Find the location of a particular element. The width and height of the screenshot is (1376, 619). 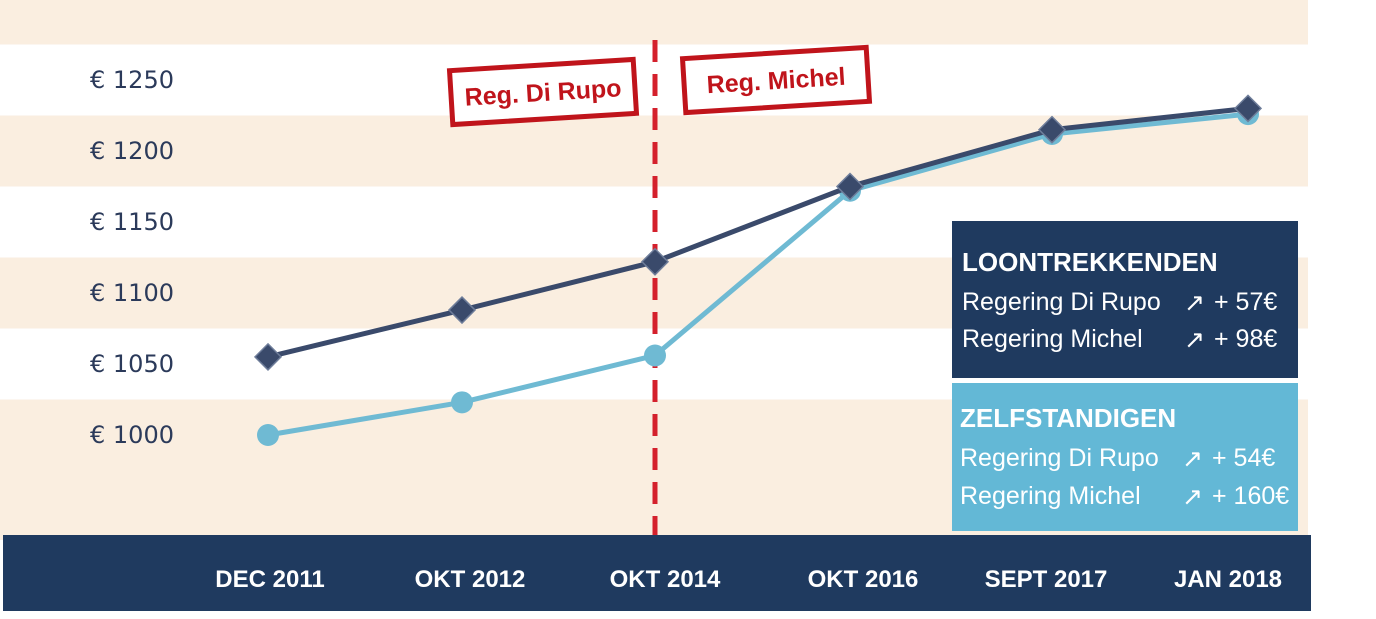

y-axis-ticks: € 1000 € 1050 € 1100 € 1150 € 1200 € 1250 is located at coordinates (132, 257).